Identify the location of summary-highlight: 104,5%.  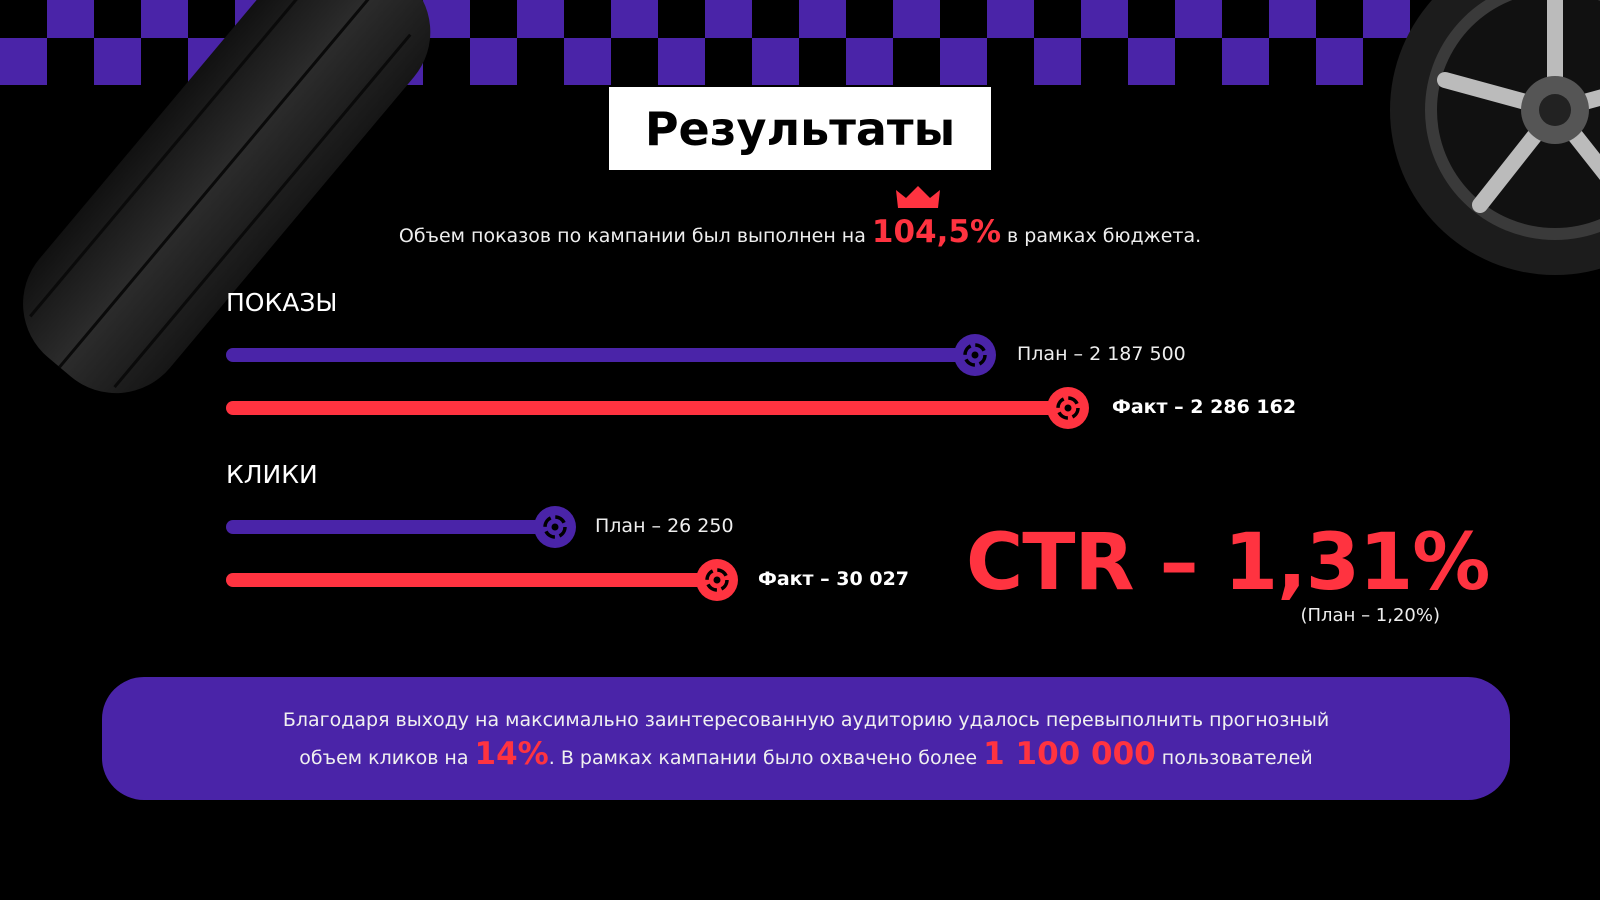
(936, 232).